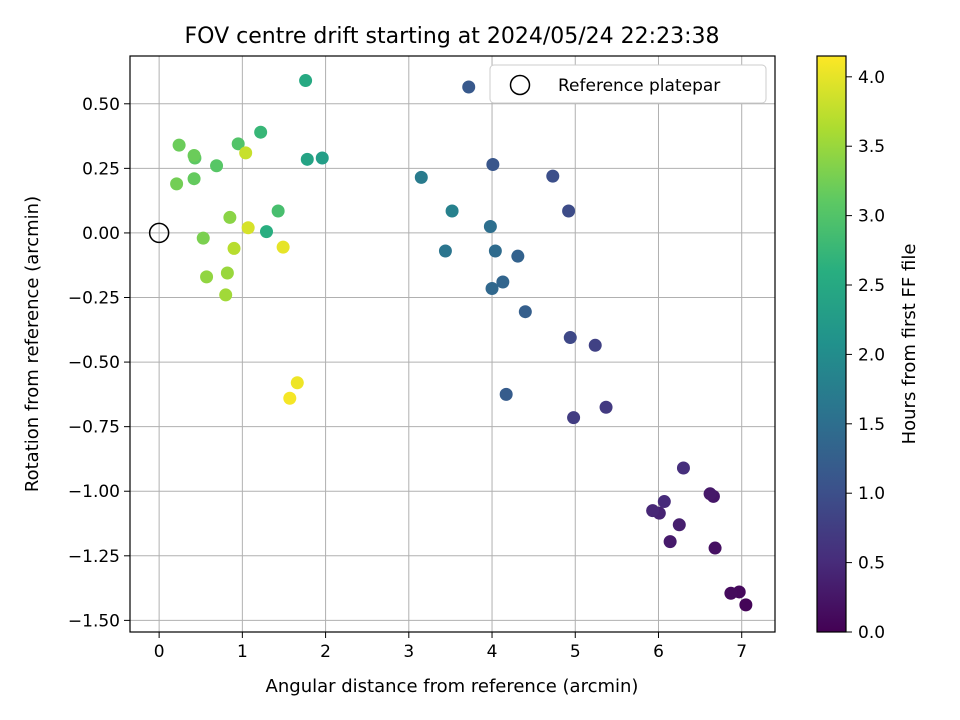 This screenshot has height=720, width=960. Describe the element at coordinates (94, 492) in the screenshot. I see `y-tick-label: −1.00` at that location.